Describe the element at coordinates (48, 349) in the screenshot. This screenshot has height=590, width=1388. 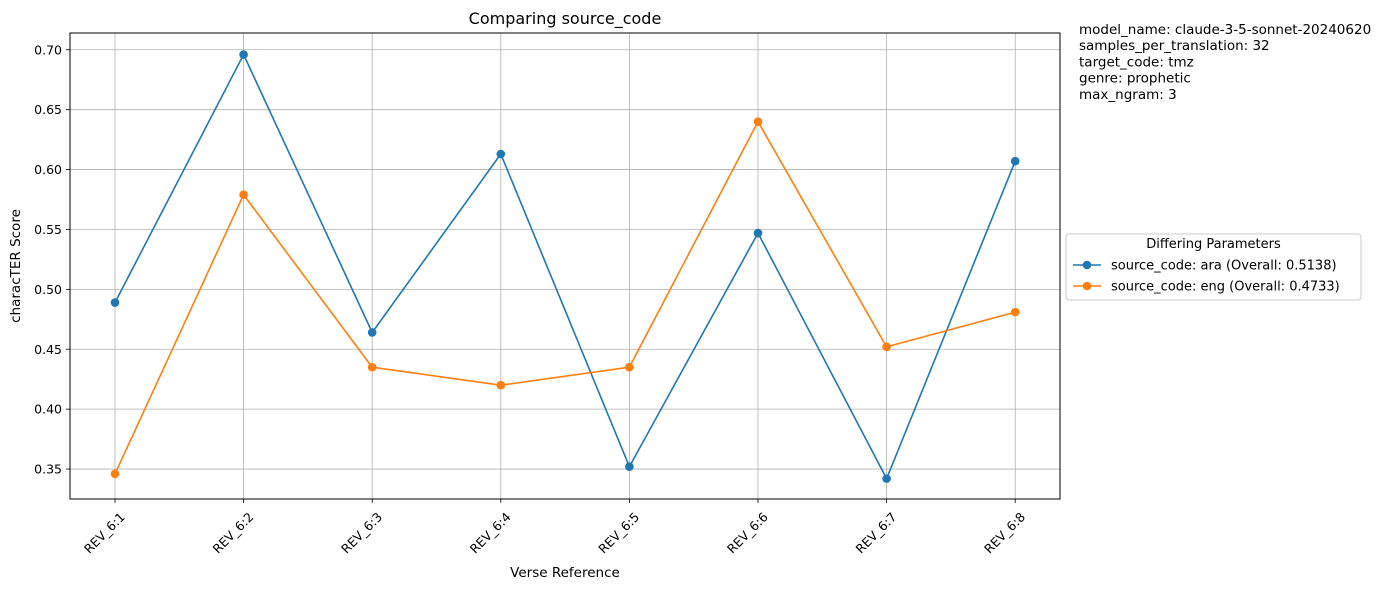
I see `y-tick-label: 0.45` at that location.